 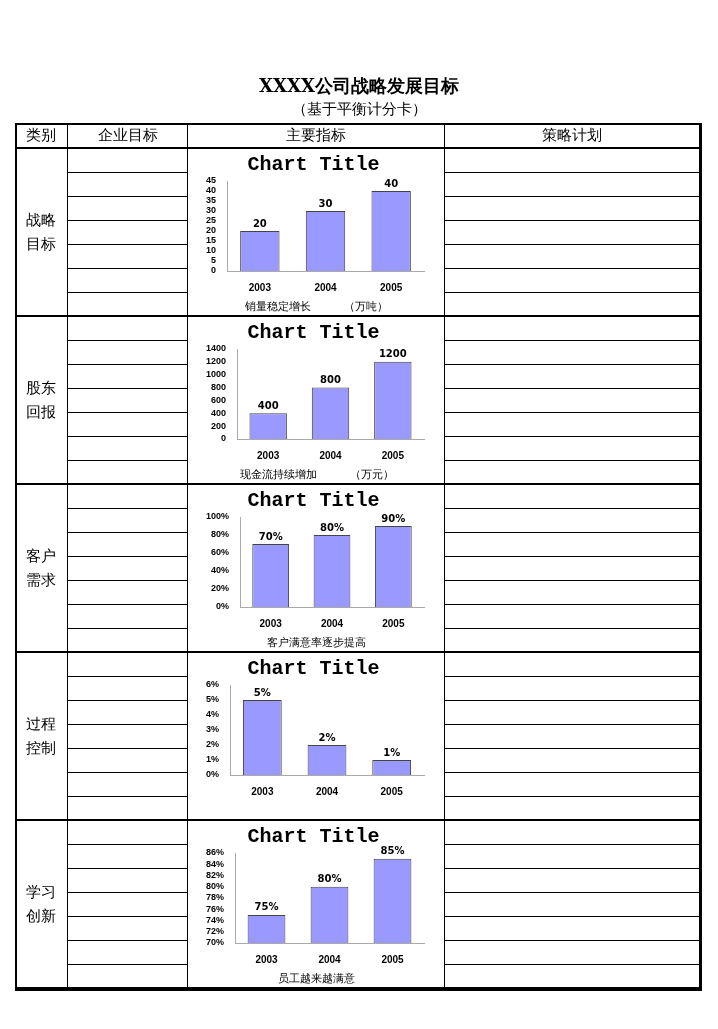 I want to click on y-tick-label: 72%, so click(x=215, y=931).